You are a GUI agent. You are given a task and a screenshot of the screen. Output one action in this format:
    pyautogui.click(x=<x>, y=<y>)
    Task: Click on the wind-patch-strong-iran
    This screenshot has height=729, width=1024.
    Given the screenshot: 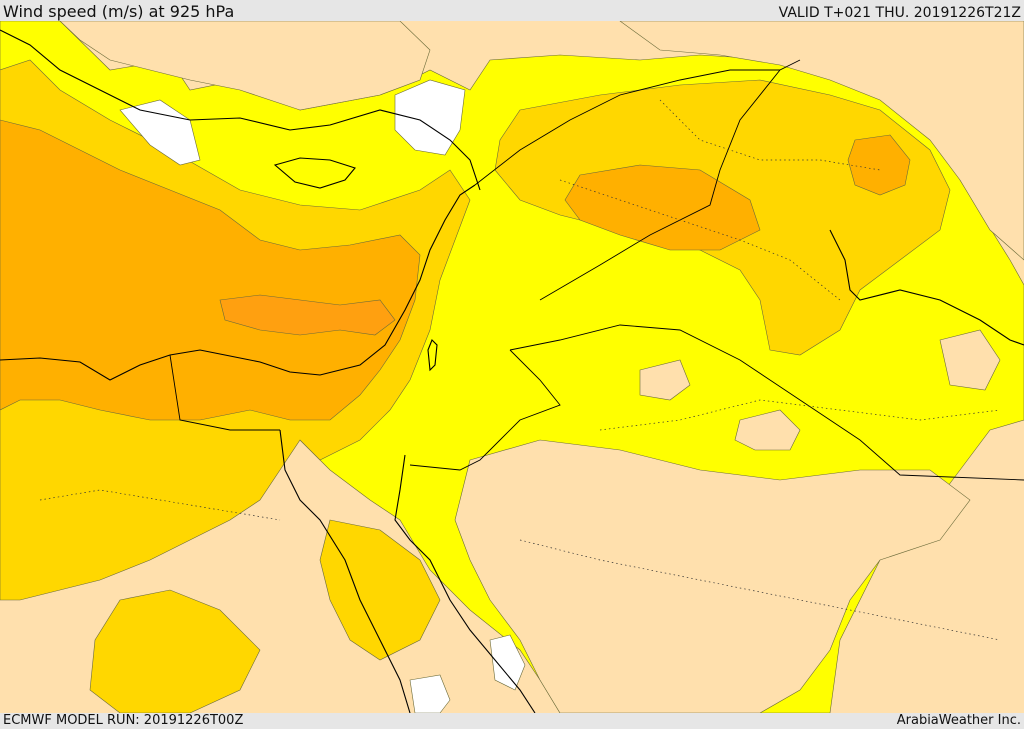 What is the action you would take?
    pyautogui.click(x=879, y=165)
    